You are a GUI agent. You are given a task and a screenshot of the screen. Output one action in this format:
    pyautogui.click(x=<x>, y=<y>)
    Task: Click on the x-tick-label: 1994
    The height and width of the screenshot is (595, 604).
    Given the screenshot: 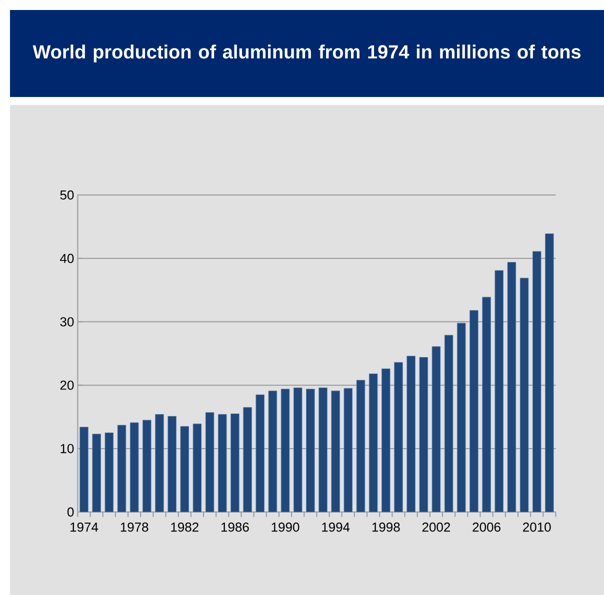 What is the action you would take?
    pyautogui.click(x=336, y=527)
    